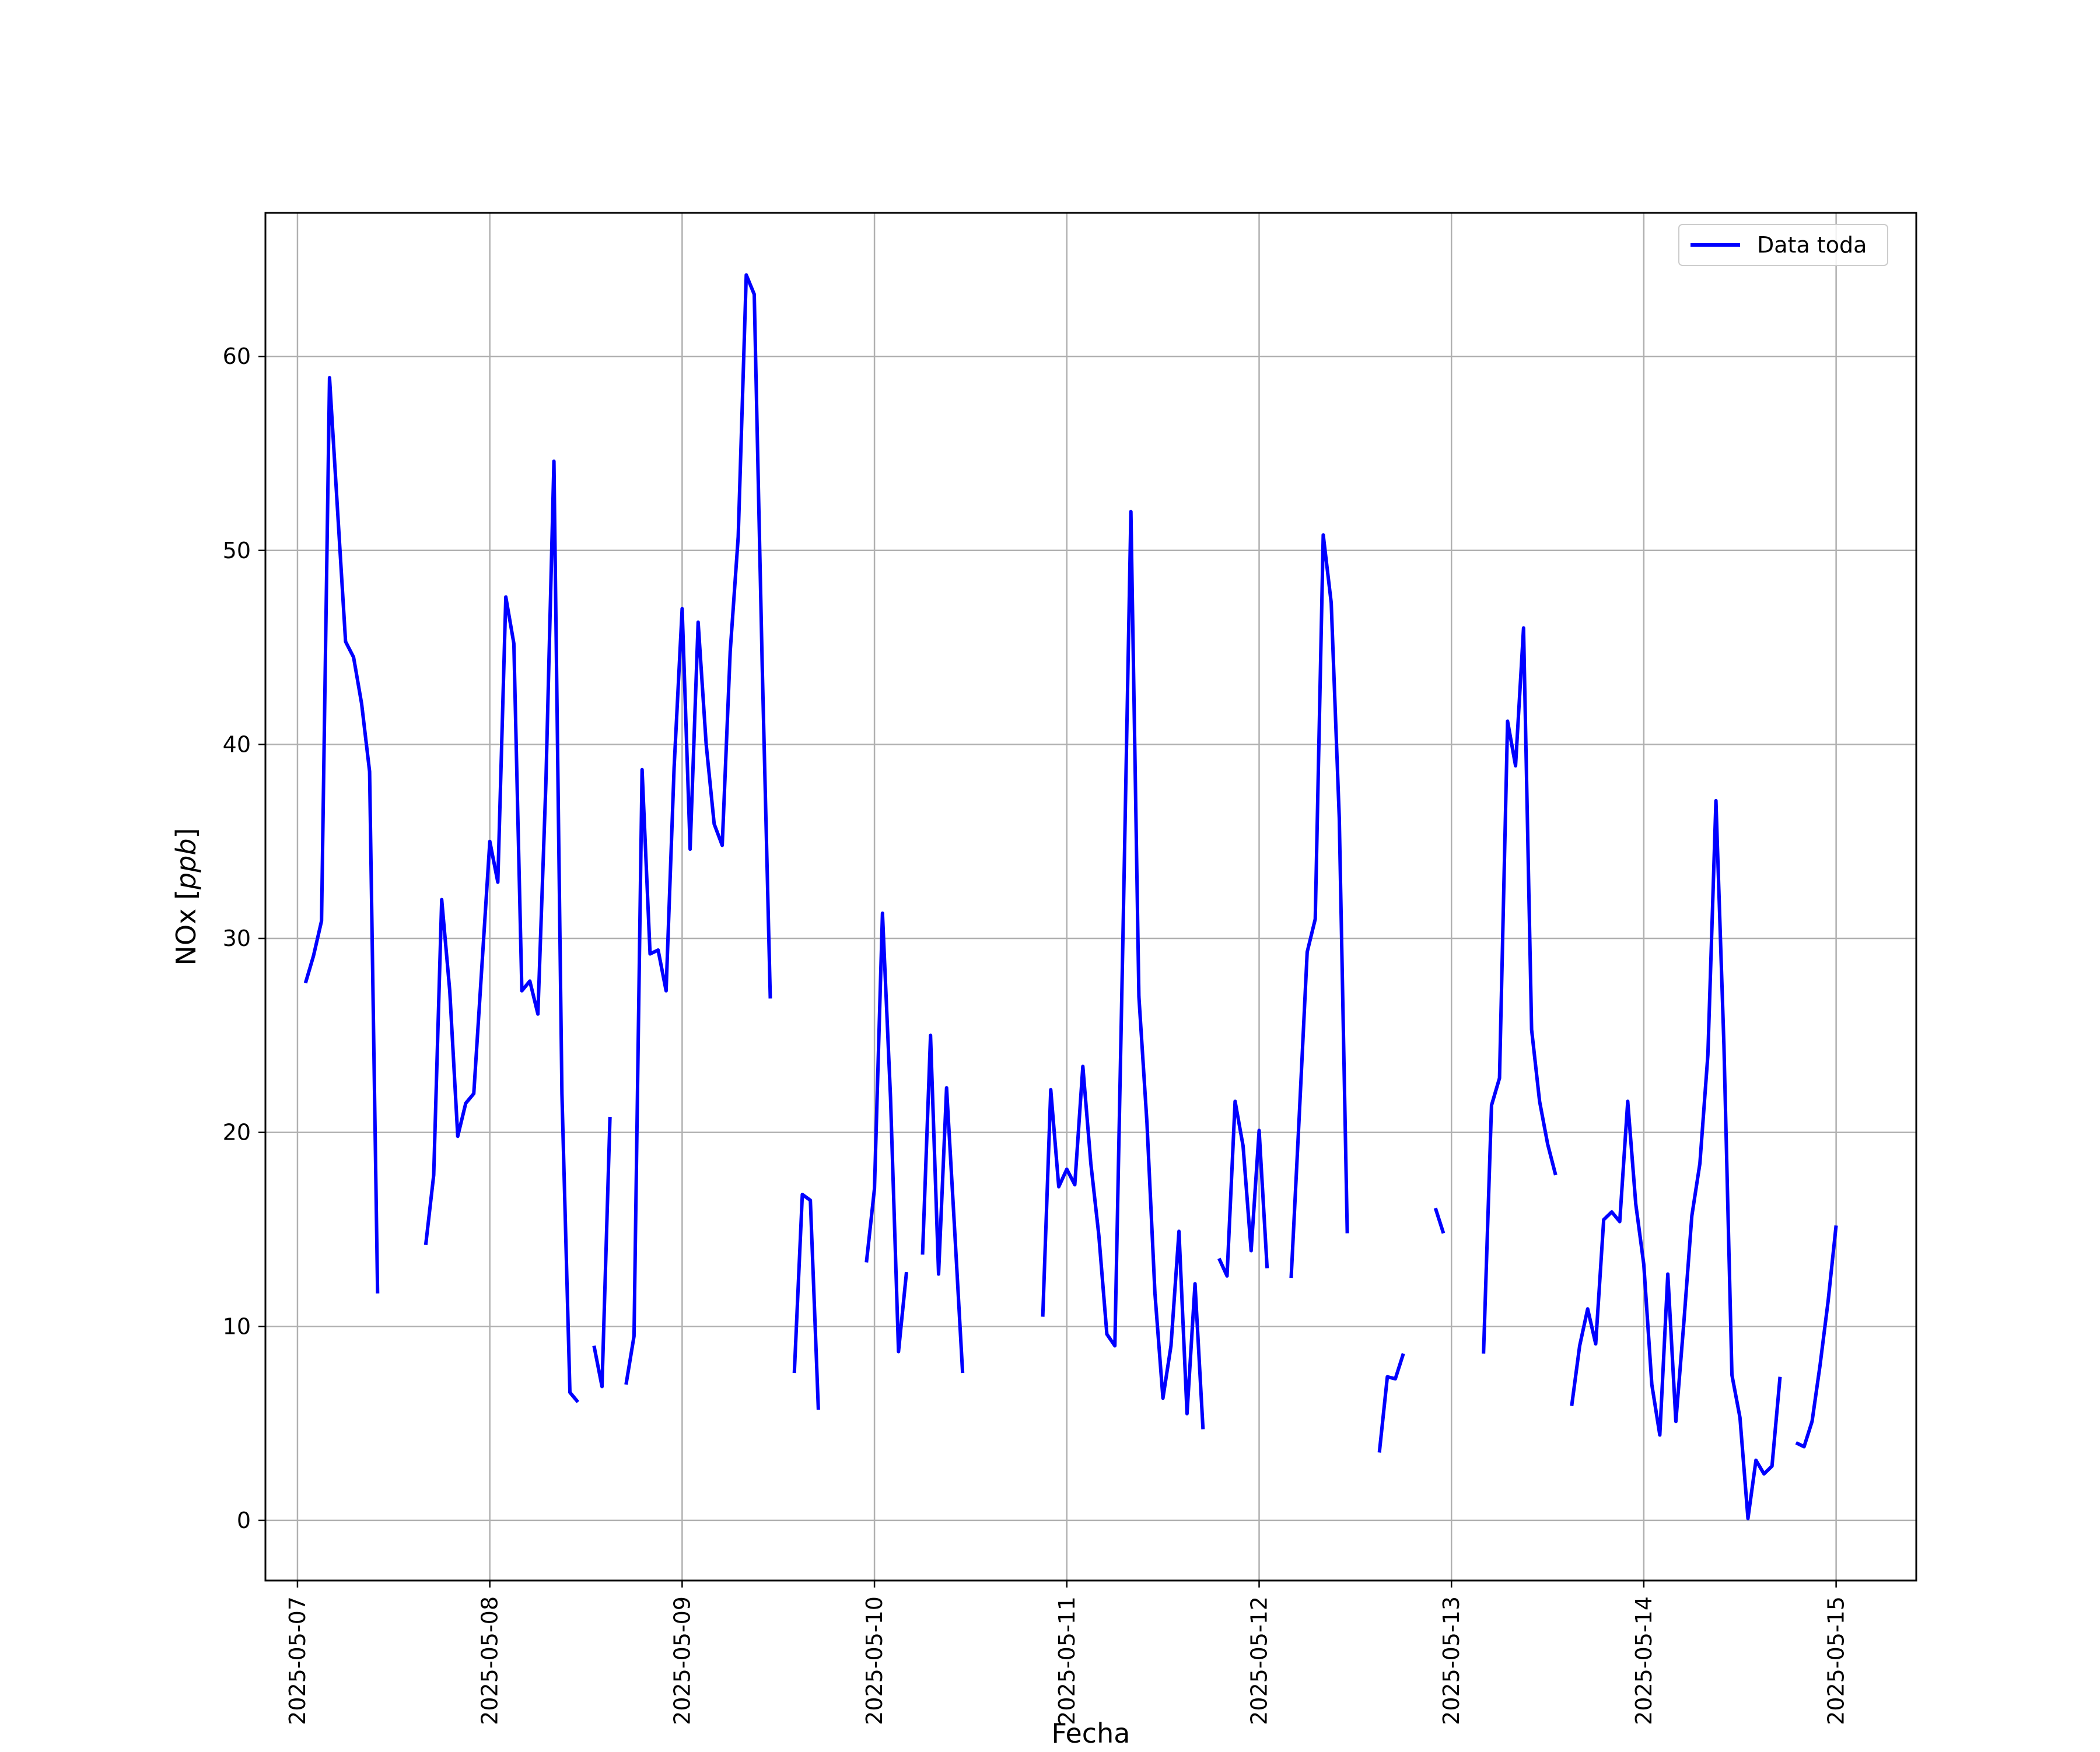  I want to click on legend: Data toda, so click(1783, 245).